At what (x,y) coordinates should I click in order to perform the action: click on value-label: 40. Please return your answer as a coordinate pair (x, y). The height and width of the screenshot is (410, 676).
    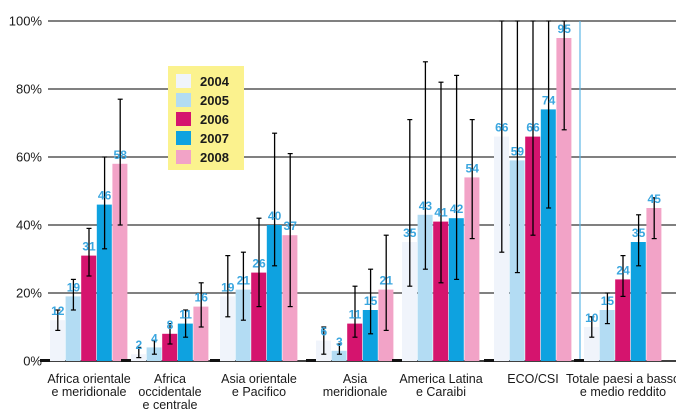
    Looking at the image, I should click on (275, 216).